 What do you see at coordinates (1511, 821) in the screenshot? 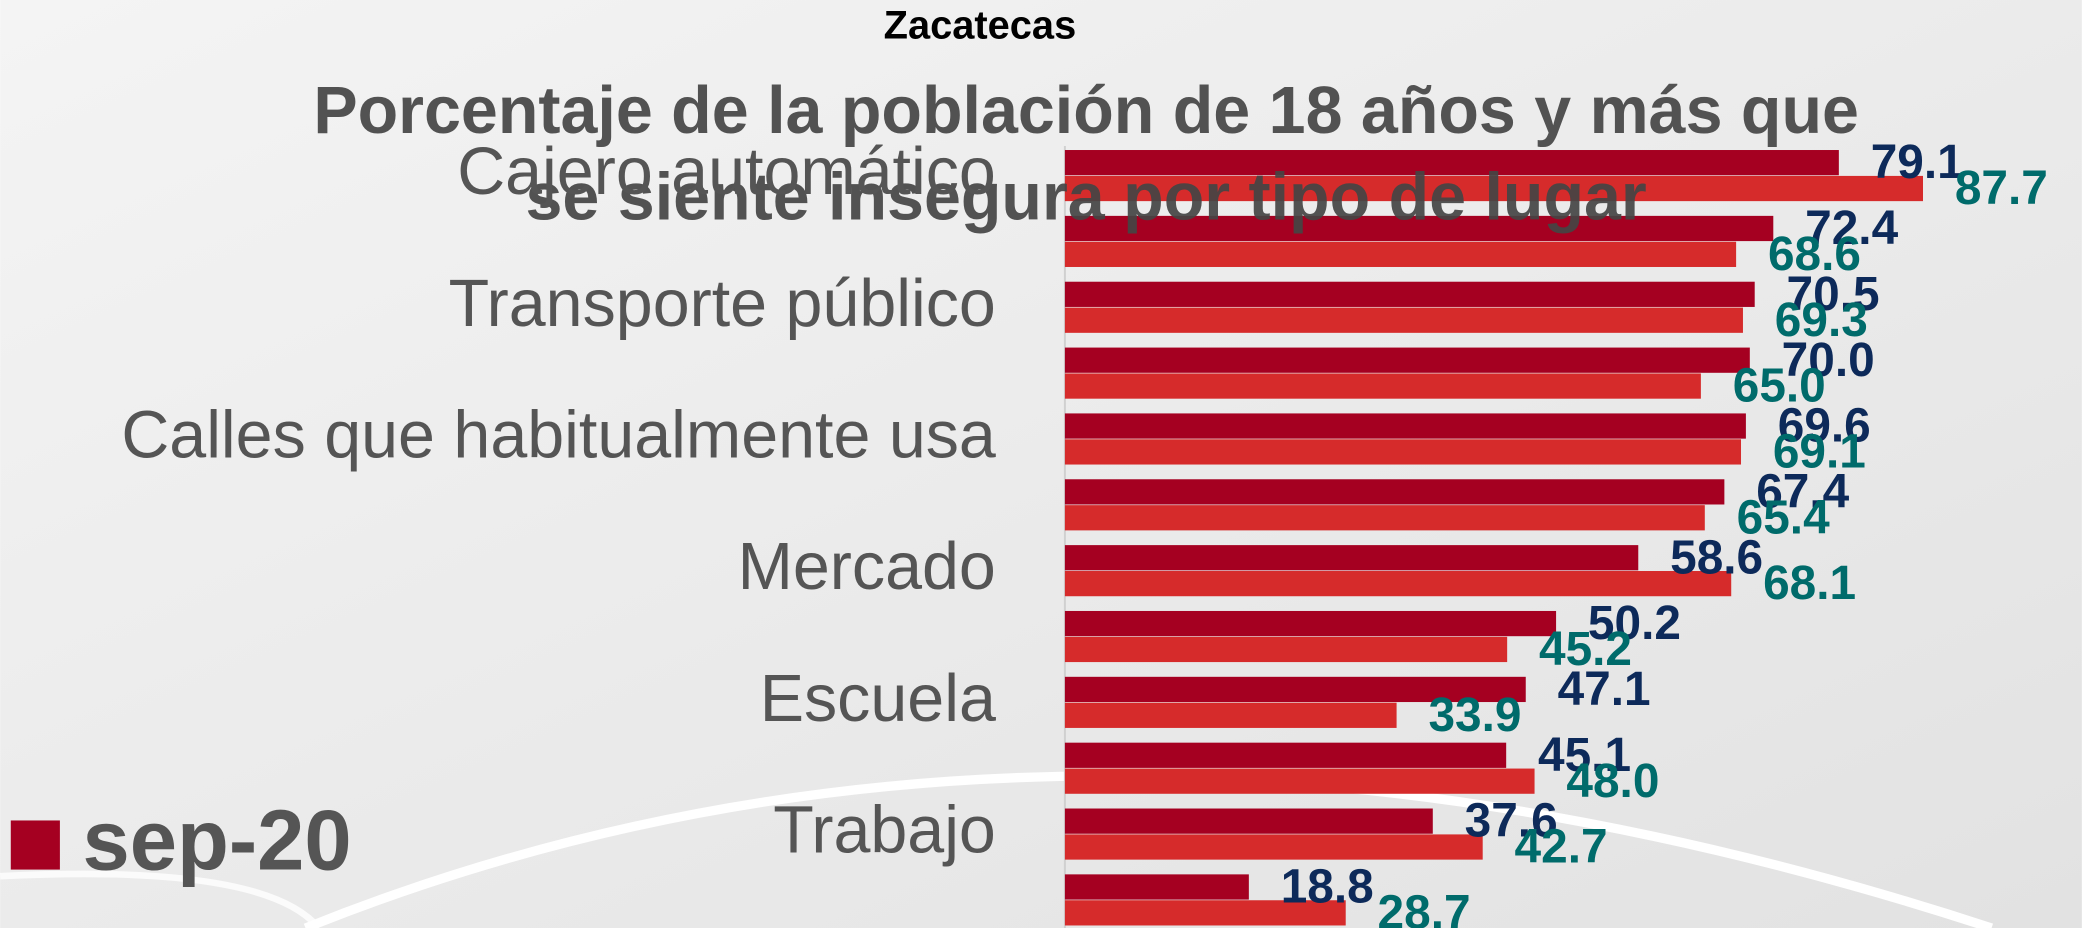
I see `value-label: 37.6` at bounding box center [1511, 821].